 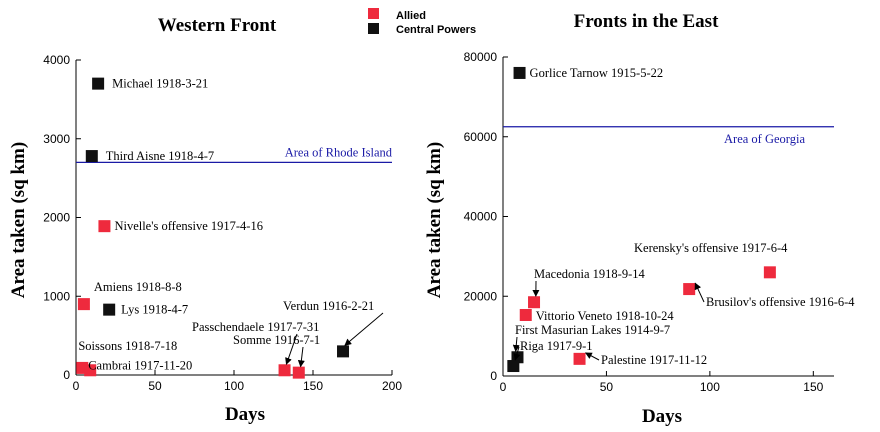 I want to click on western-point-label: Nivelle's offensive 1917-4-16, so click(x=188, y=226).